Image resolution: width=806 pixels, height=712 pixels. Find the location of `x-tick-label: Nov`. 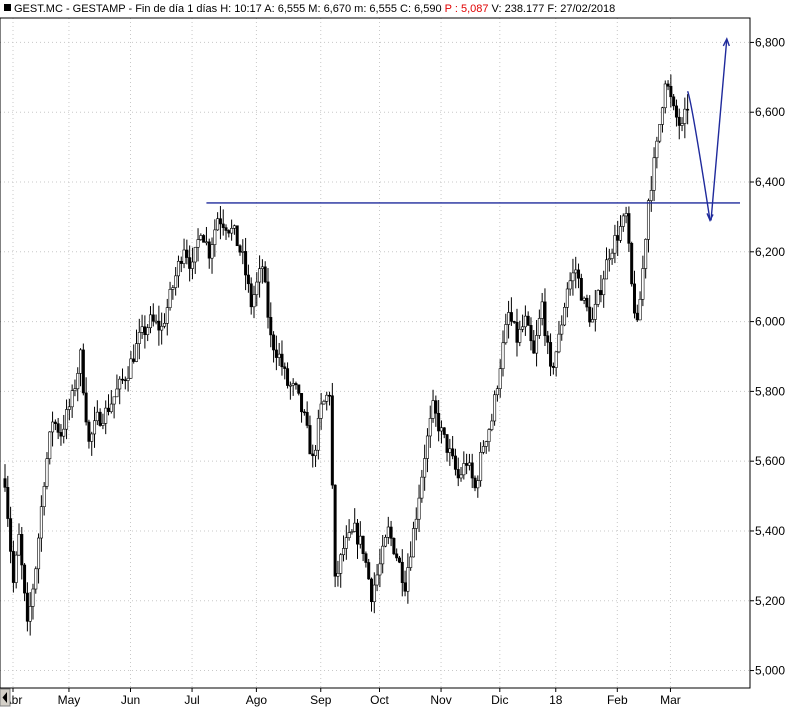

x-tick-label: Nov is located at coordinates (440, 700).